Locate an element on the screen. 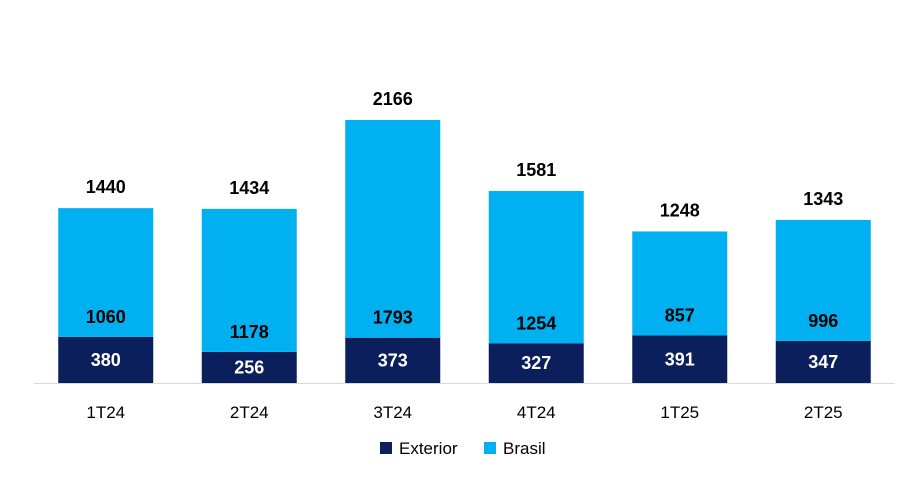  data-label-total-3T24: 2166 is located at coordinates (393, 99).